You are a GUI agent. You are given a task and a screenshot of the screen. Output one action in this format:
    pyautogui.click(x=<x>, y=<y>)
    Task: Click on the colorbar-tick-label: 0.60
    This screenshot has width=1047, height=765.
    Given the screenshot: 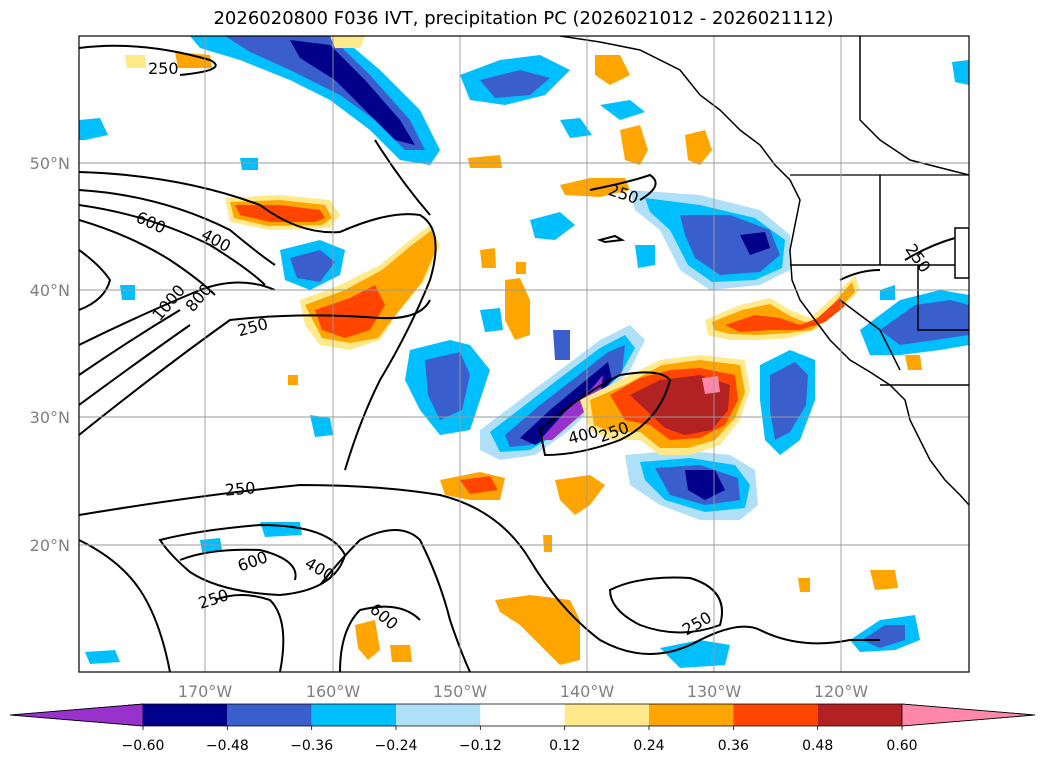 What is the action you would take?
    pyautogui.click(x=901, y=746)
    